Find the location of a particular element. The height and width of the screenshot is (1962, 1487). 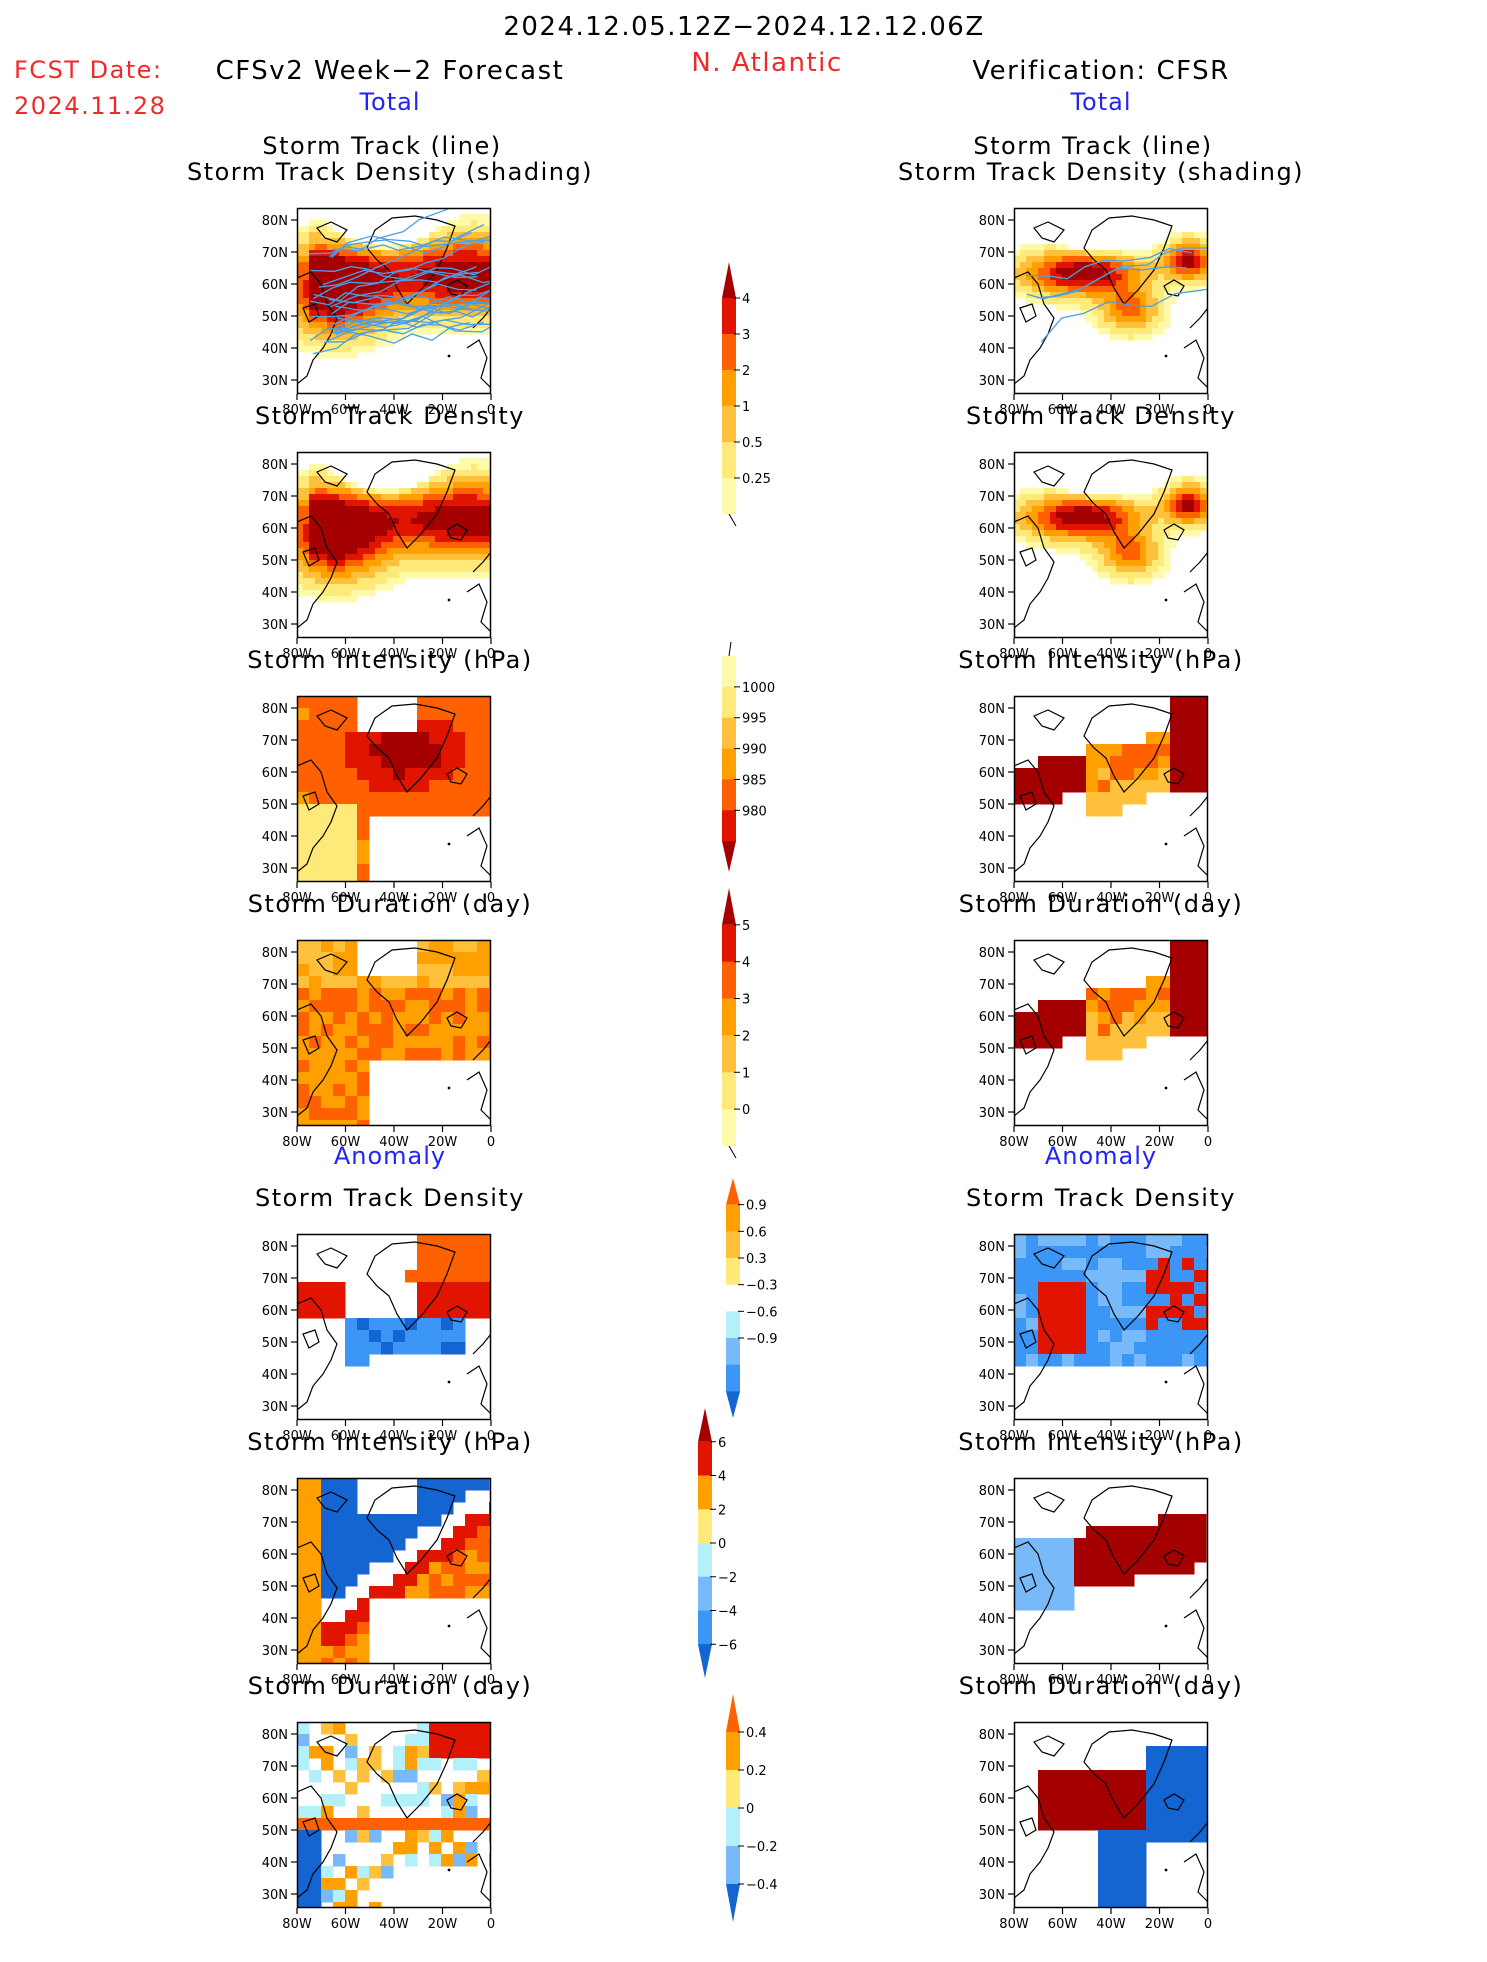

x-tick-label: 40W is located at coordinates (1111, 654).